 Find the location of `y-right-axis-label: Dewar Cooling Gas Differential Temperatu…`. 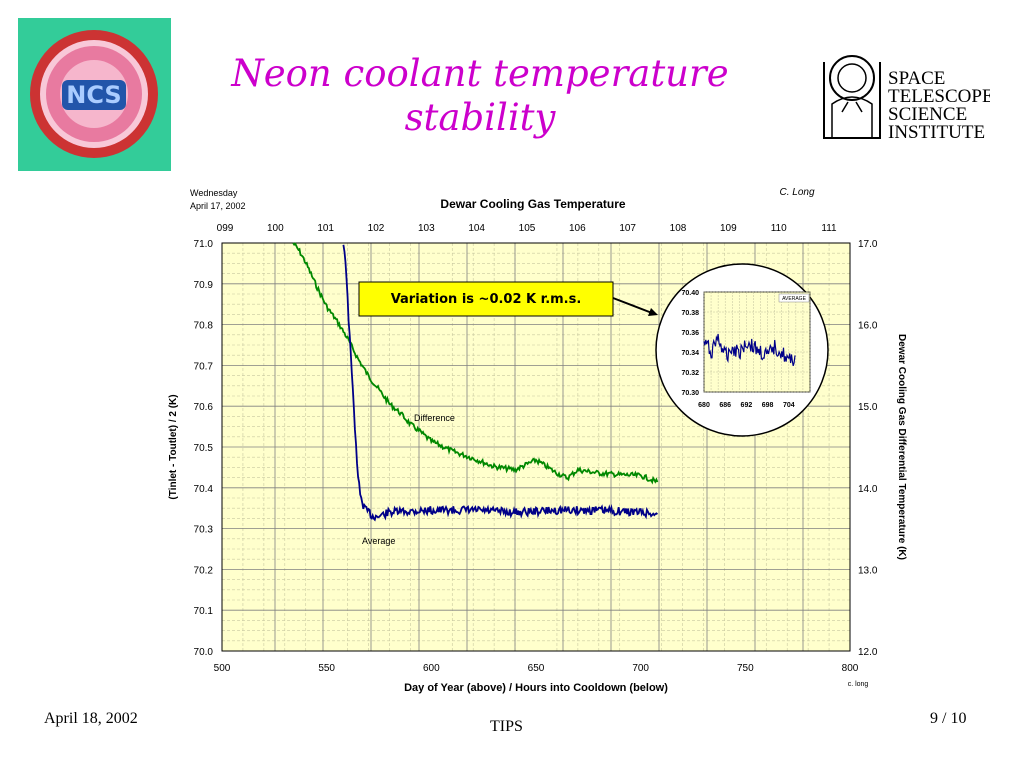

y-right-axis-label: Dewar Cooling Gas Differential Temperatu… is located at coordinates (901, 447).